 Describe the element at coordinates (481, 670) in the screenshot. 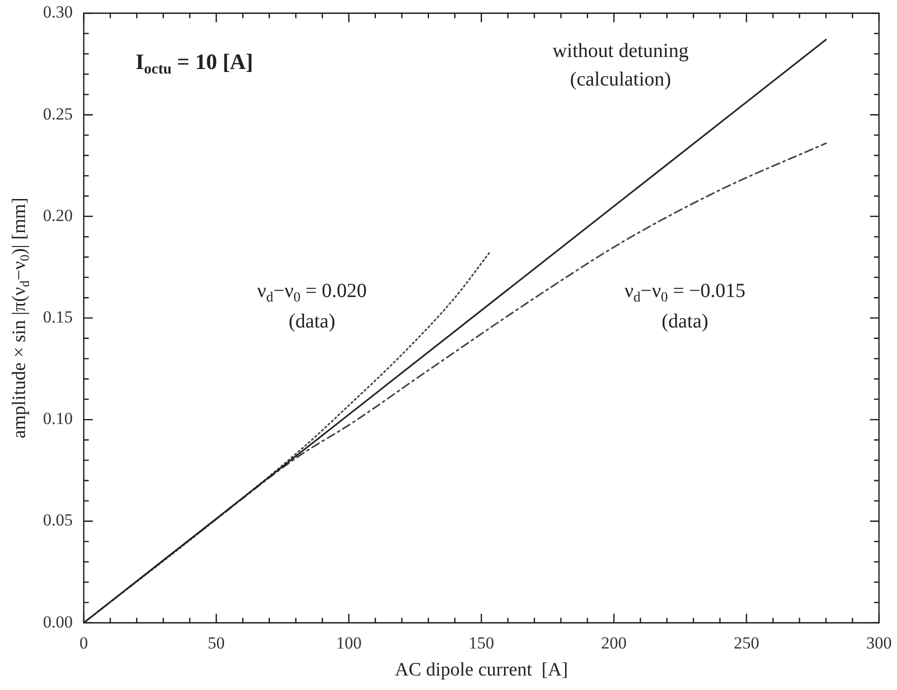

I see `x-axis-title: AC dipole current [A]` at that location.